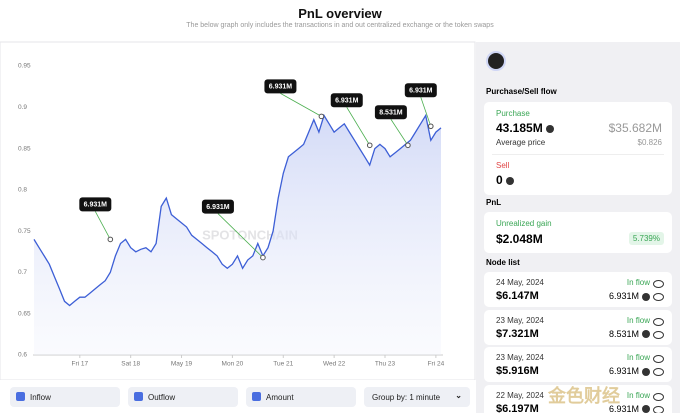 The image size is (680, 413). Describe the element at coordinates (513, 113) in the screenshot. I see `purchase-label: Purchase` at that location.